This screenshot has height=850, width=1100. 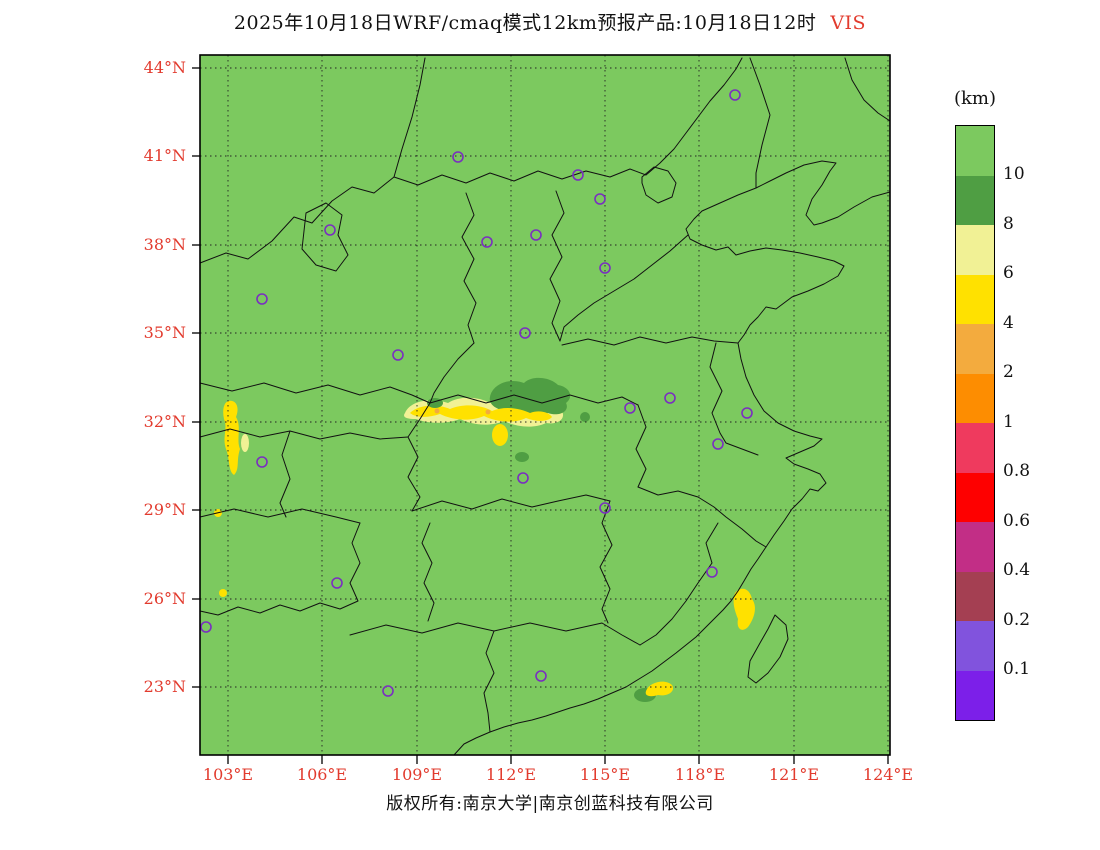 I want to click on lon-label-115e: 115°E, so click(x=605, y=774).